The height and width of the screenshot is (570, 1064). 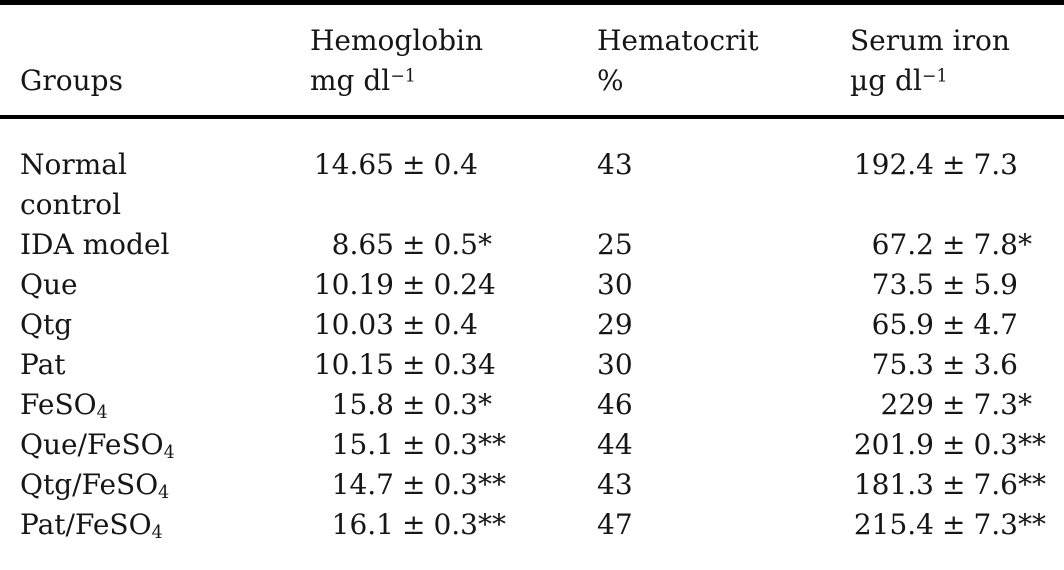 What do you see at coordinates (615, 244) in the screenshot?
I see `hematocrit-cell: 25` at bounding box center [615, 244].